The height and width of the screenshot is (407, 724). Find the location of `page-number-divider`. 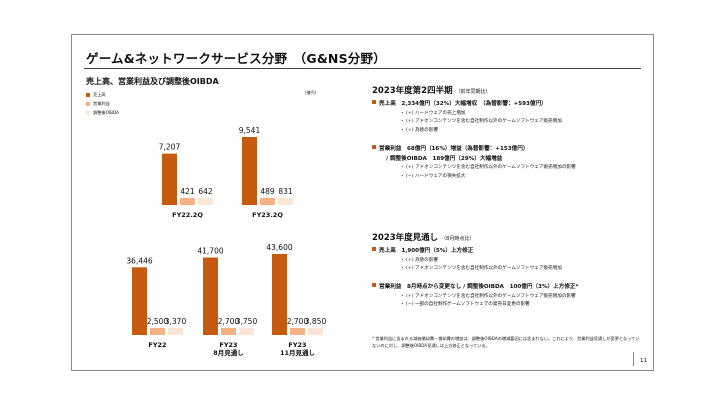

page-number-divider is located at coordinates (633, 359).